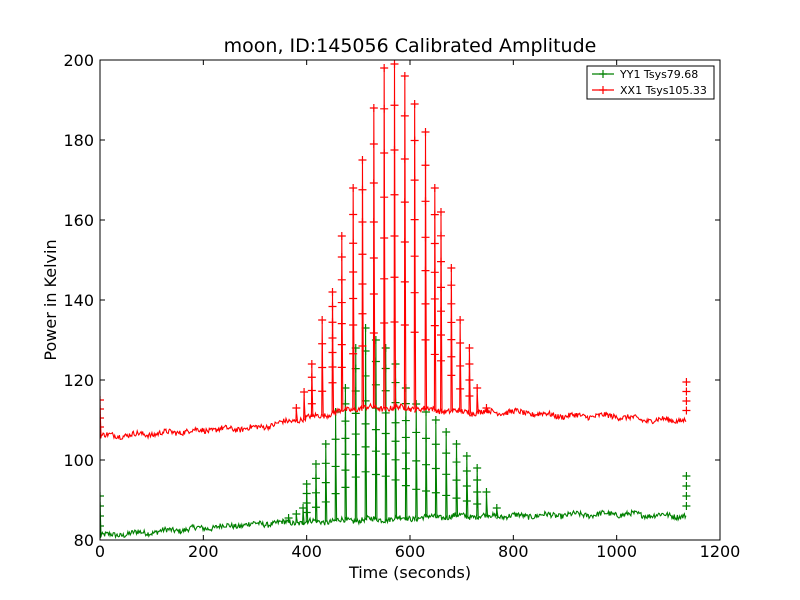 This screenshot has width=800, height=600. I want to click on x-tick-label: 1200, so click(720, 551).